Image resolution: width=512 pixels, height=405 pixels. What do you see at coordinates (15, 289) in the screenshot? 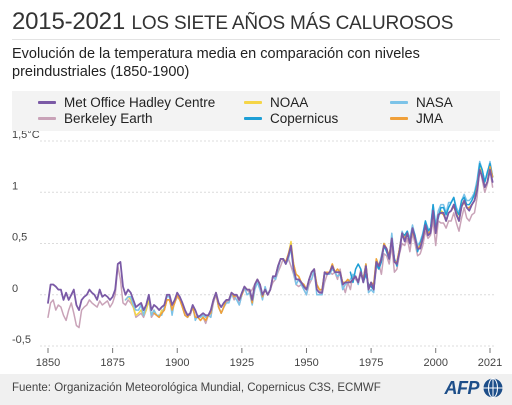
I see `y-tick-label: 0` at bounding box center [15, 289].